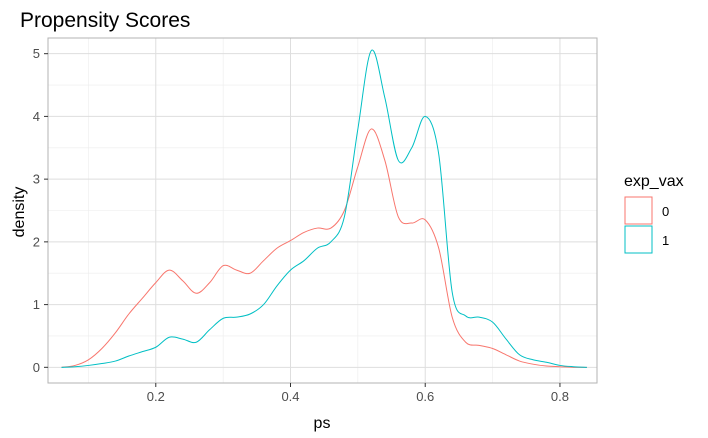 This screenshot has width=708, height=438. I want to click on legend: exp_vax 0 1, so click(654, 213).